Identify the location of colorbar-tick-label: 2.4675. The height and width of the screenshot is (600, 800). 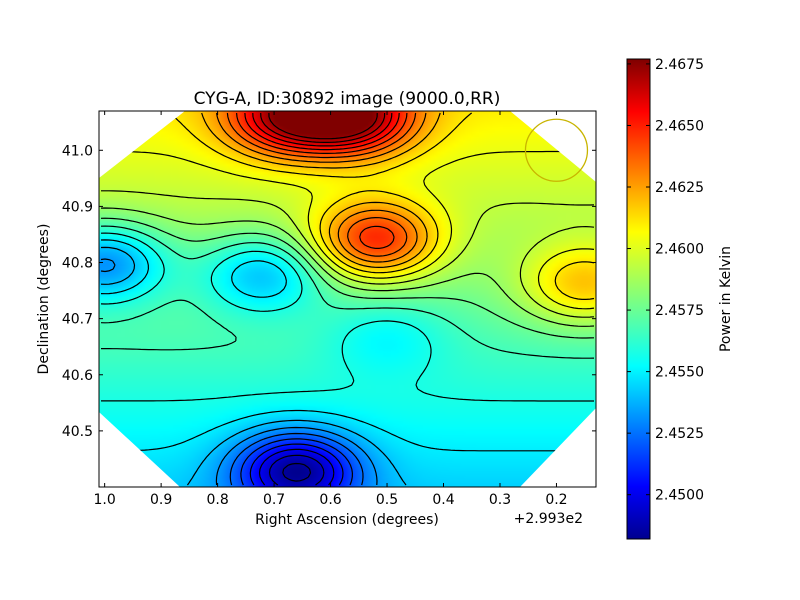
(679, 65).